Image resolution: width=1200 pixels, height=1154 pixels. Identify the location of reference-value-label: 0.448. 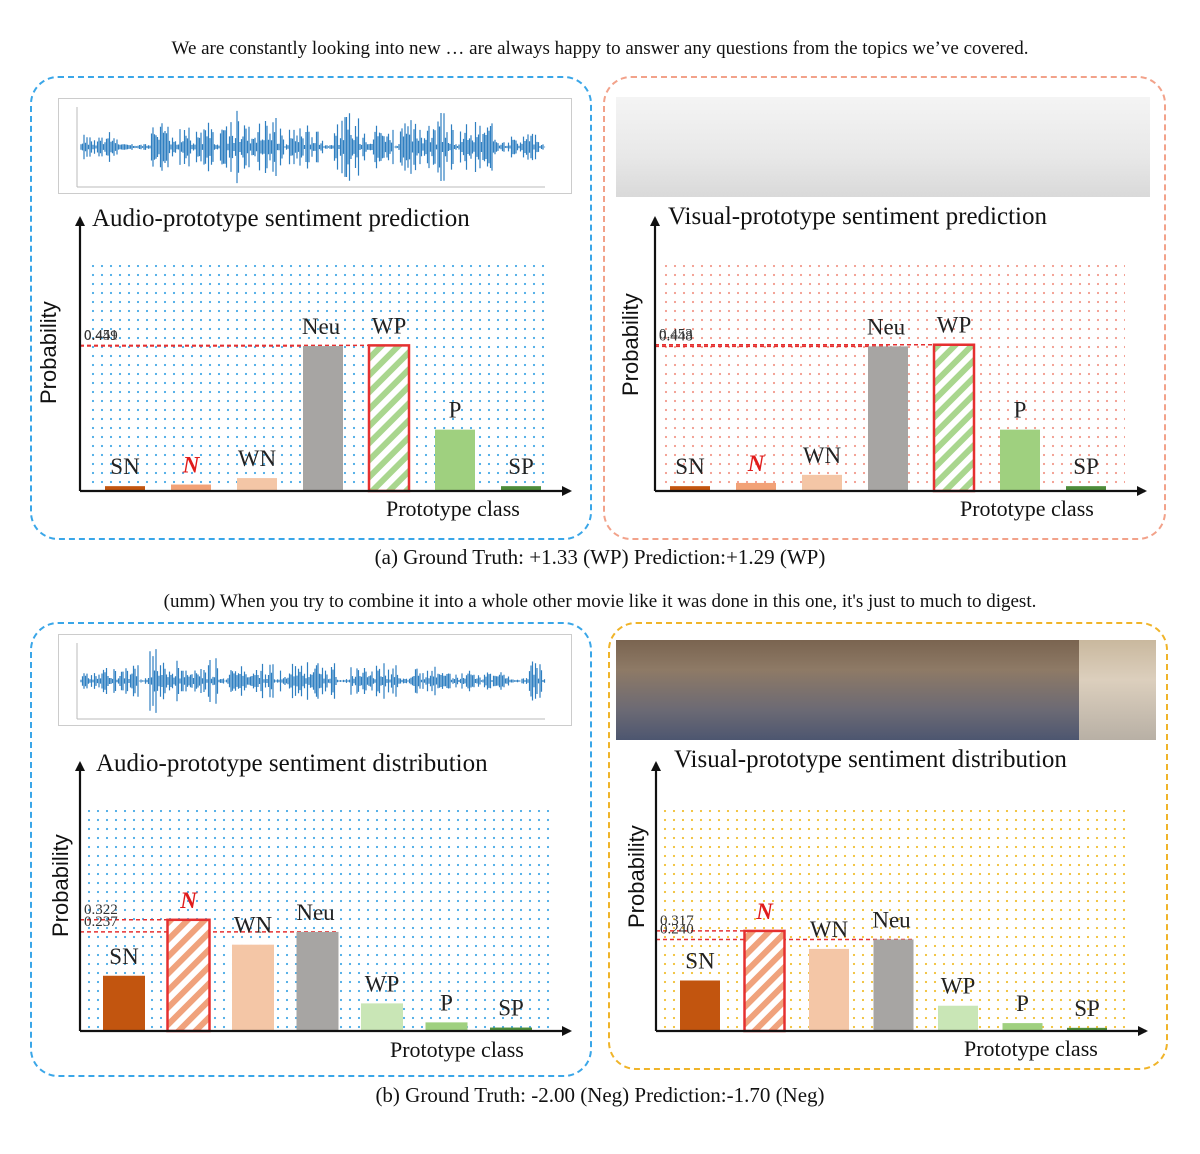
(676, 336).